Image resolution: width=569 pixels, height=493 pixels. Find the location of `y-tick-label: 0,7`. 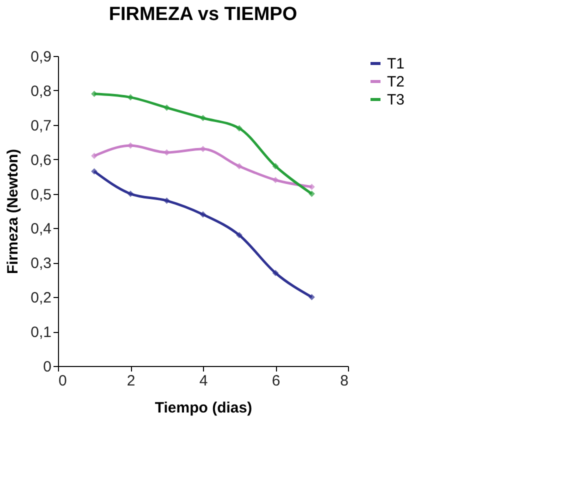

y-tick-label: 0,7 is located at coordinates (41, 125).